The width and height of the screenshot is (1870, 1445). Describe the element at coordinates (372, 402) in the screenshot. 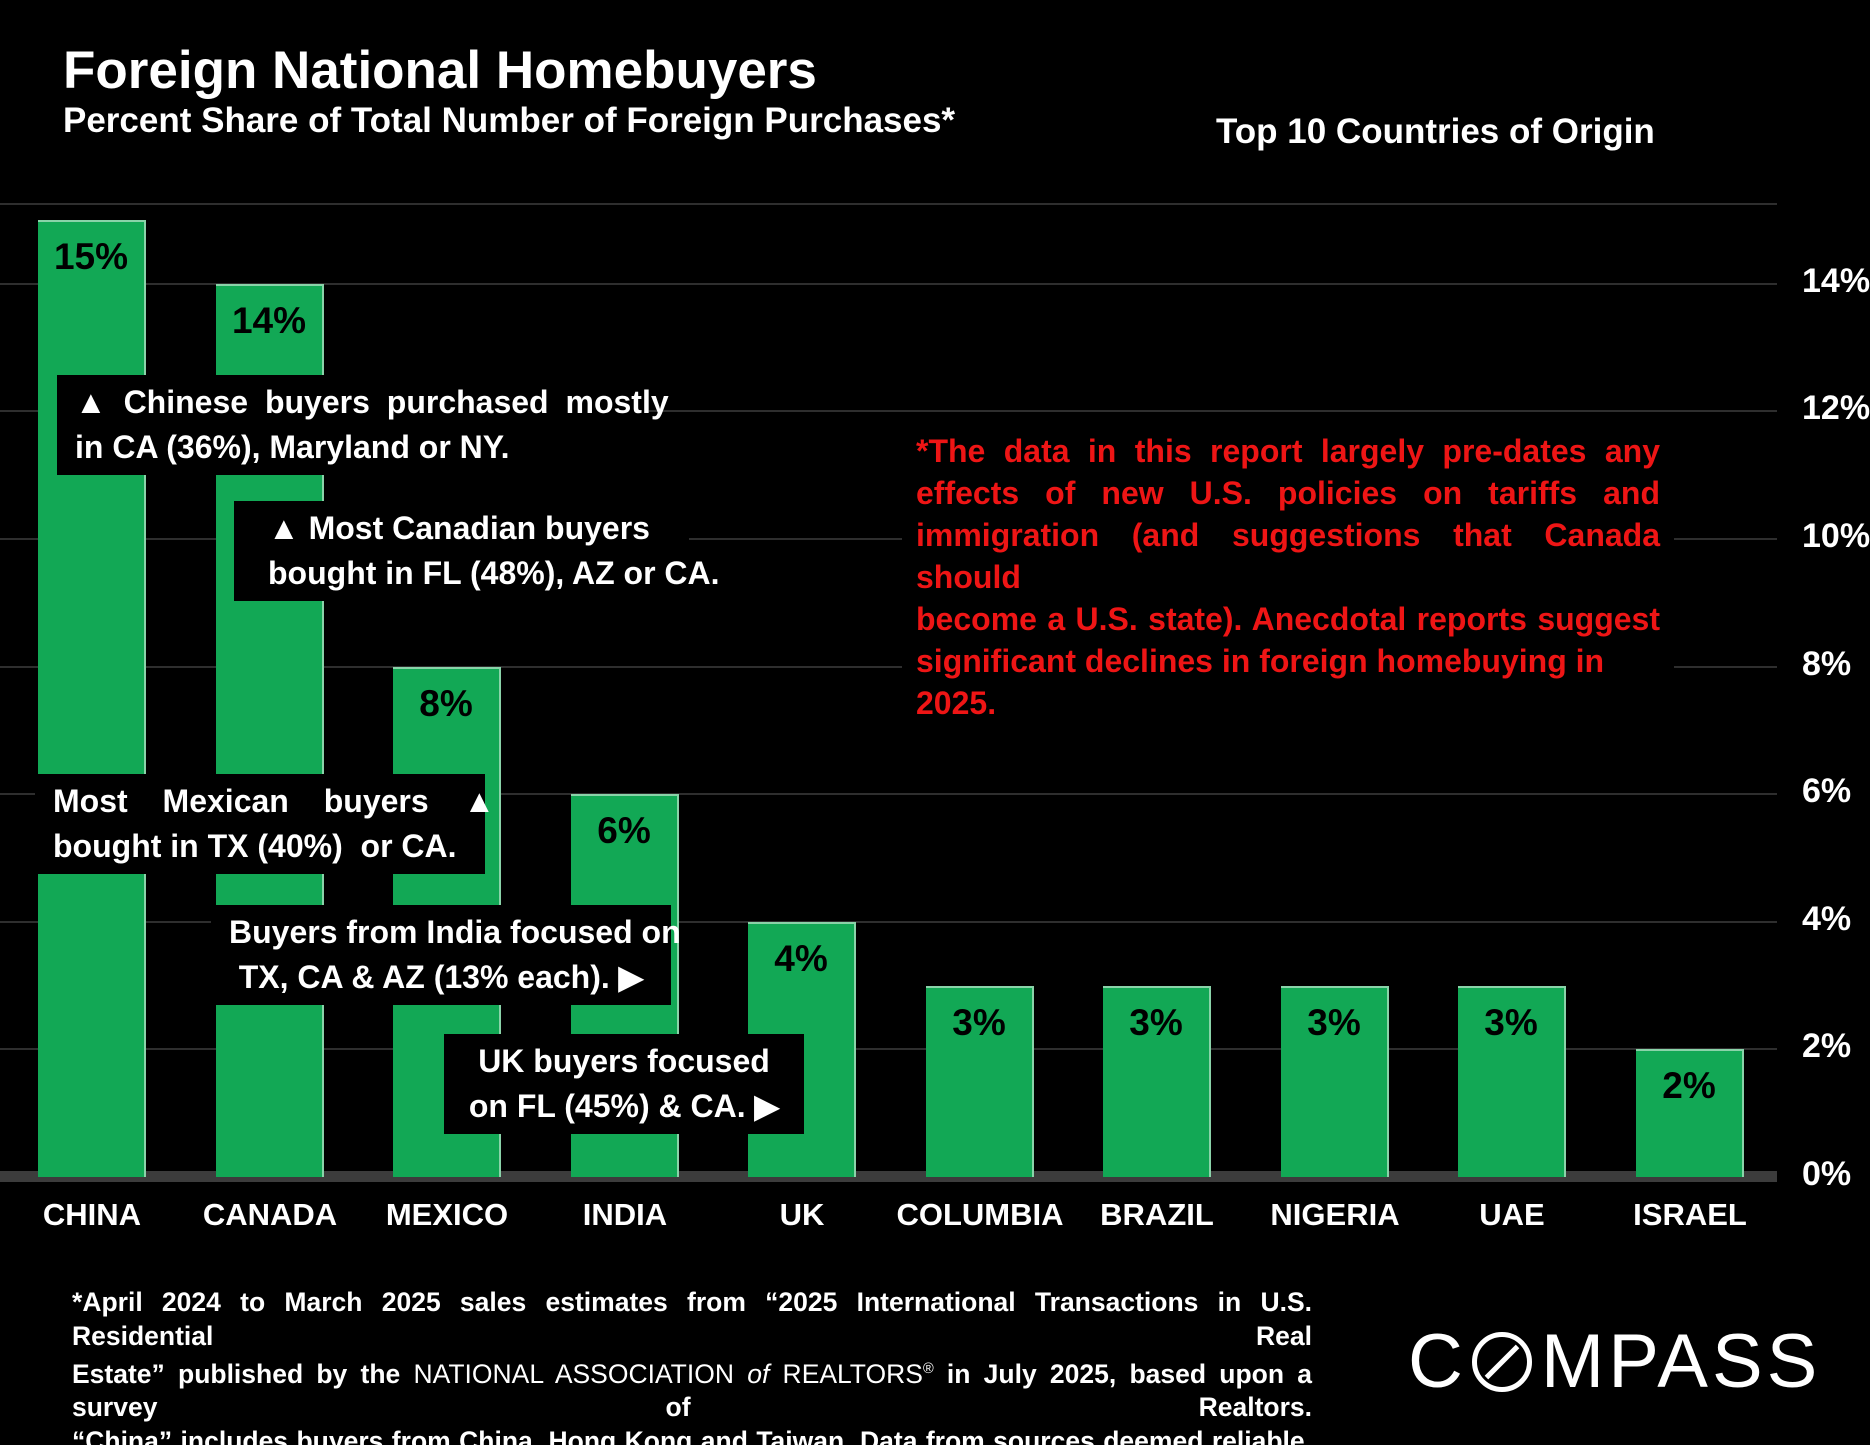

I see `callout-china-line1: ▲ Chinese buyers purchased mostly` at that location.